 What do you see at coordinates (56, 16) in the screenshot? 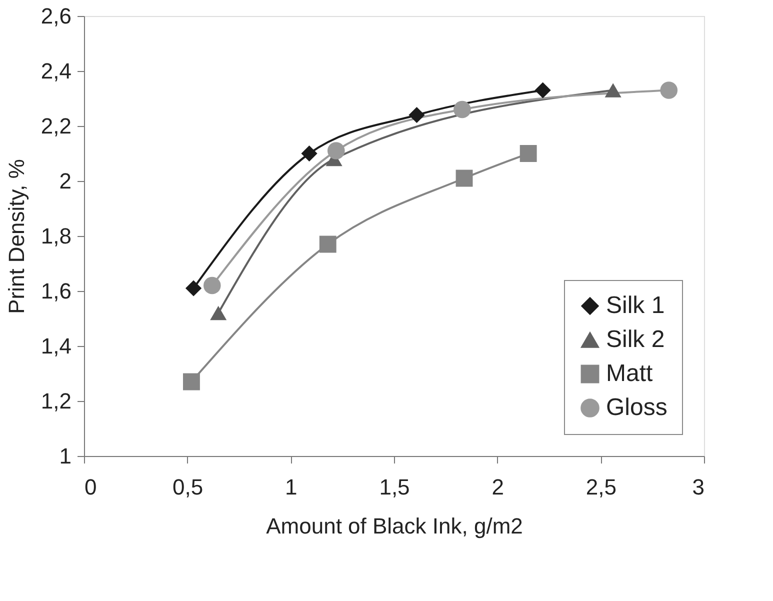
I see `y-tick-label: 2,6` at bounding box center [56, 16].